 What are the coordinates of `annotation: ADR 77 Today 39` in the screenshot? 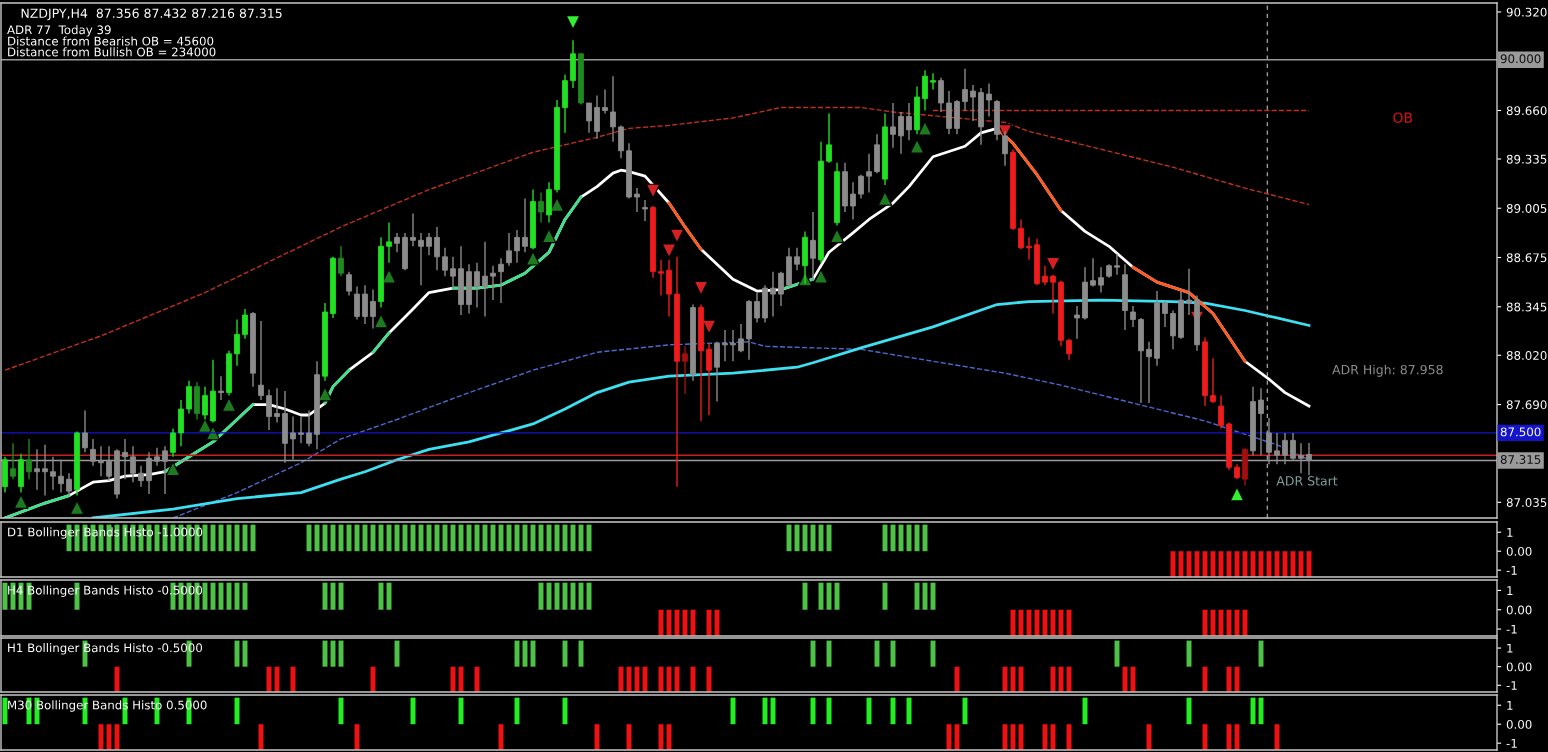 It's located at (59, 31).